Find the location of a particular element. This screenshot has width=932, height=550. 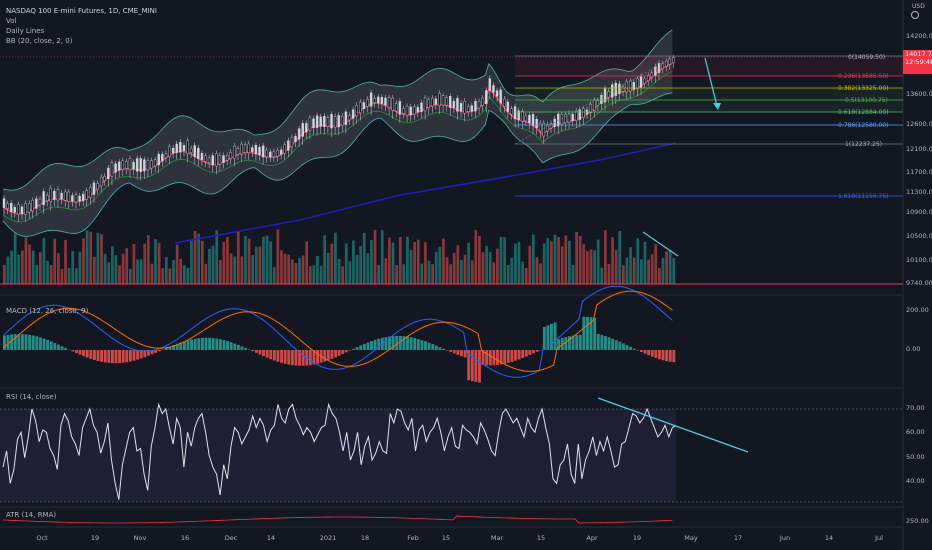

atr-legend: ATR (14, RMA) is located at coordinates (31, 515).